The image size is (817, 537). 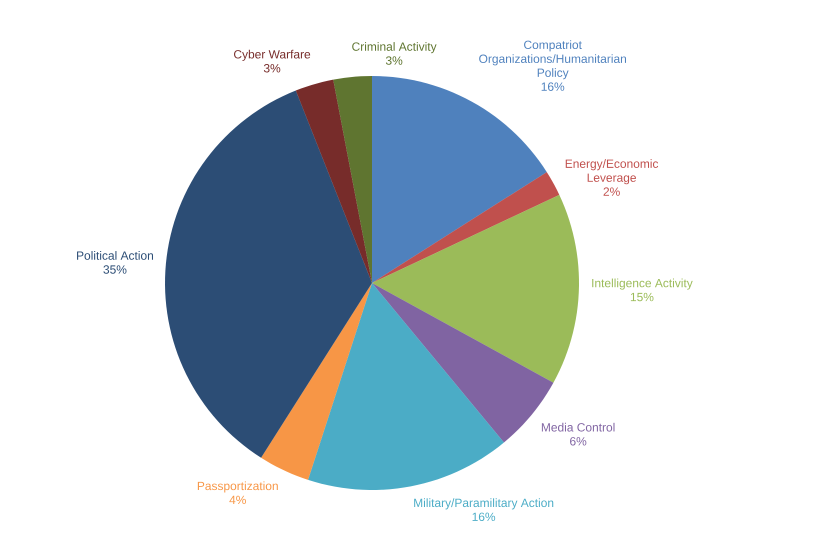 What do you see at coordinates (238, 487) in the screenshot?
I see `slice-label: Passportization` at bounding box center [238, 487].